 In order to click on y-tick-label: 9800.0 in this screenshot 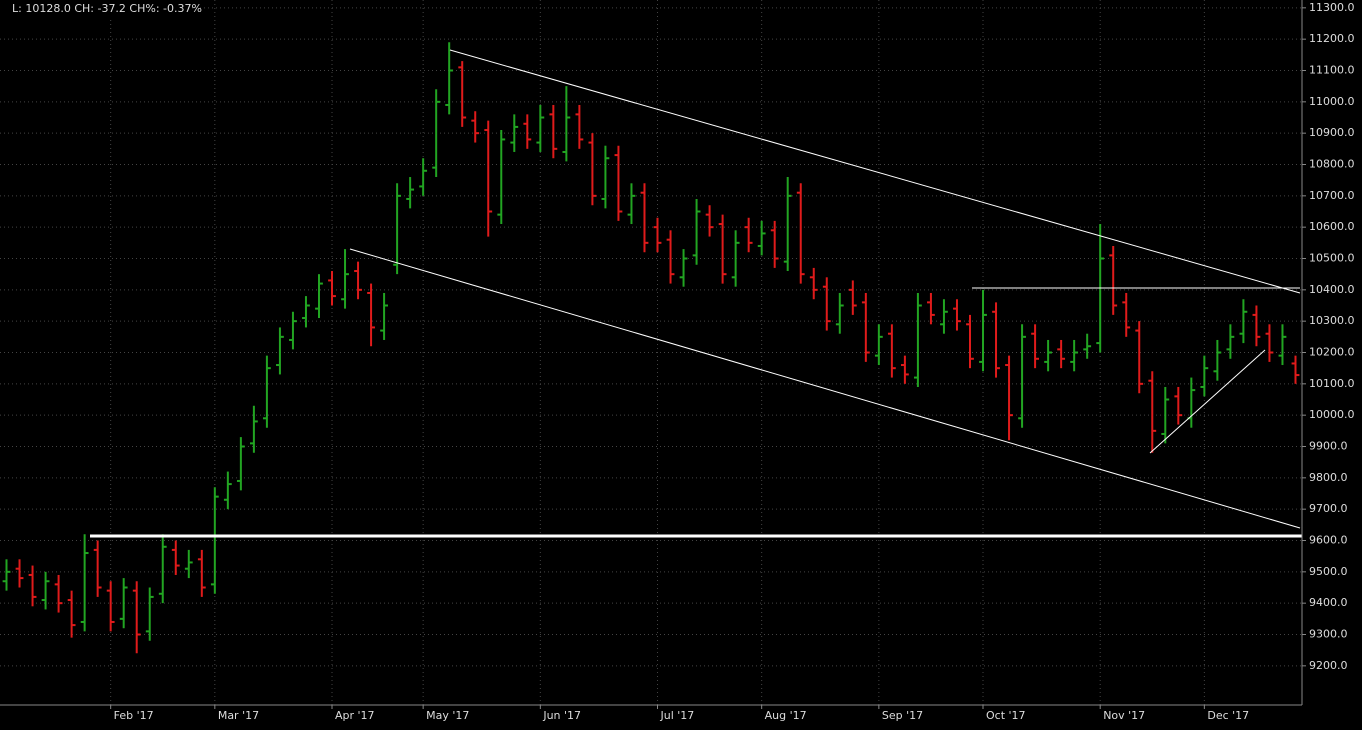, I will do `click(1328, 477)`.